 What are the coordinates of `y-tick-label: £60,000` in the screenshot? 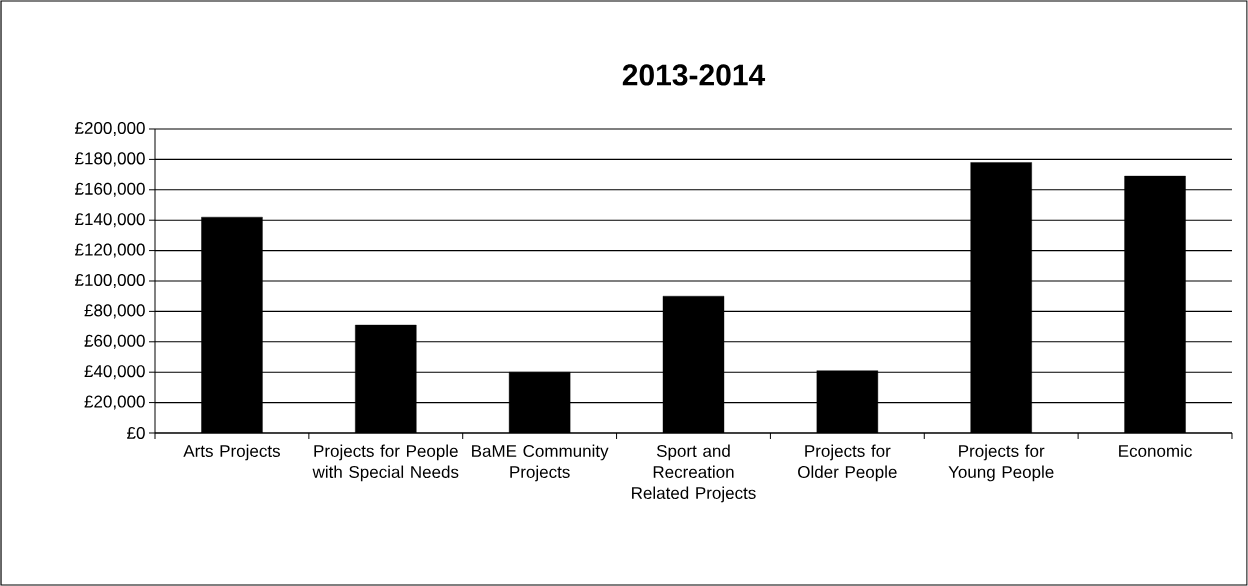 It's located at (114, 341).